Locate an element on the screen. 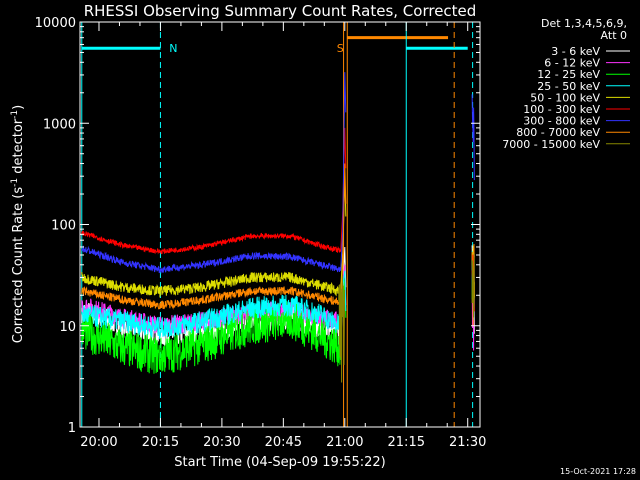  y-axis-label: Corrected Count Rate (s-1 detector-1) is located at coordinates (18, 224).